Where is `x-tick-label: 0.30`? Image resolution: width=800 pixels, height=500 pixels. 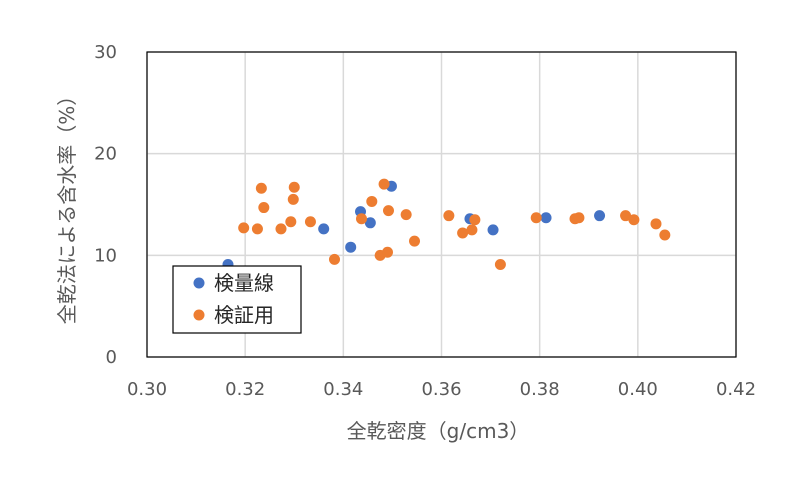 x-tick-label: 0.30 is located at coordinates (147, 389).